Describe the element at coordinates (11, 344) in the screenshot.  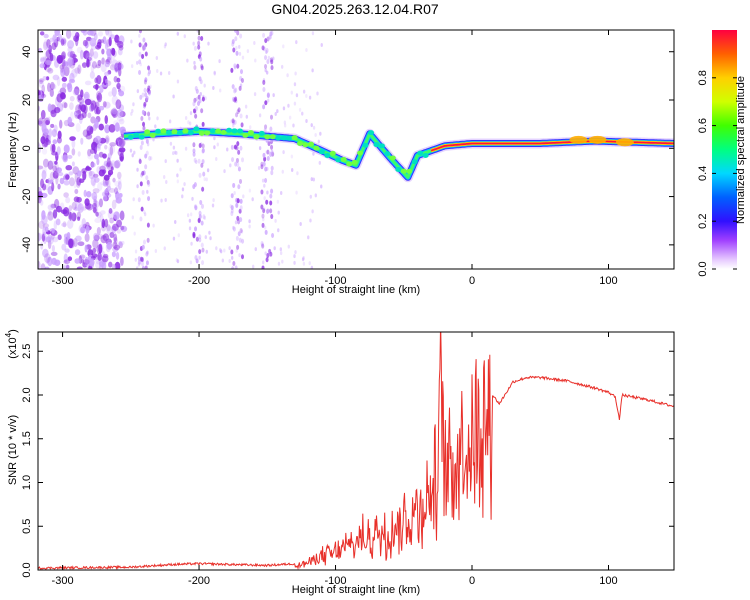
I see `snr-y-exponent: (x104)` at that location.